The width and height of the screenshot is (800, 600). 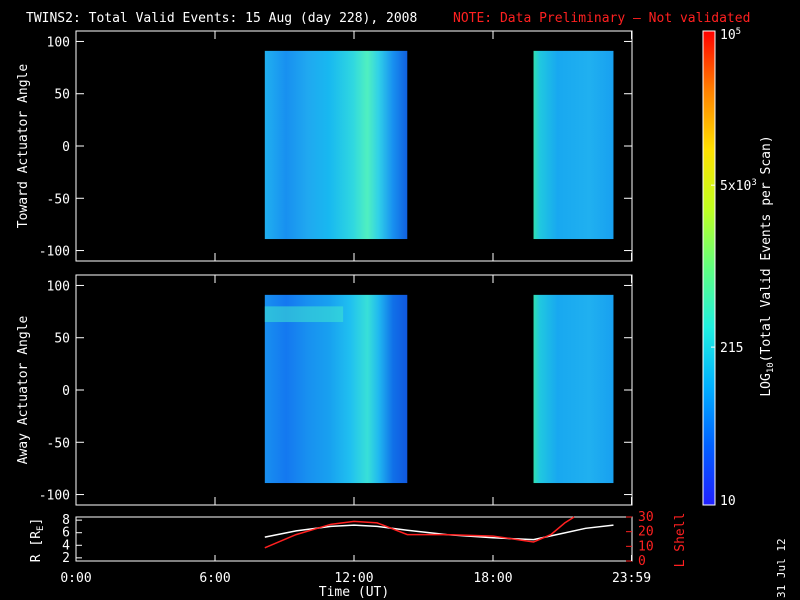 I want to click on toward-ytick-label: 0, so click(x=66, y=147).